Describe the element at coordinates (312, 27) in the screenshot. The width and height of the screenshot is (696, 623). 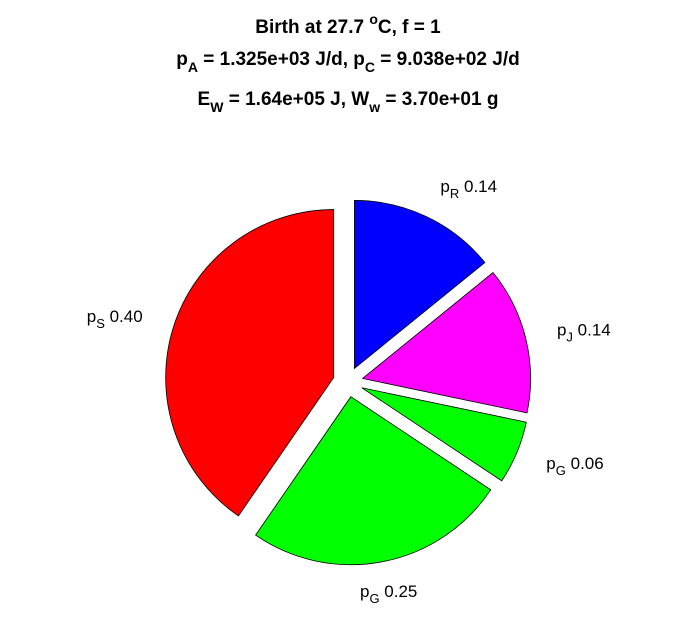
I see `title-text: Birth at 27.7` at that location.